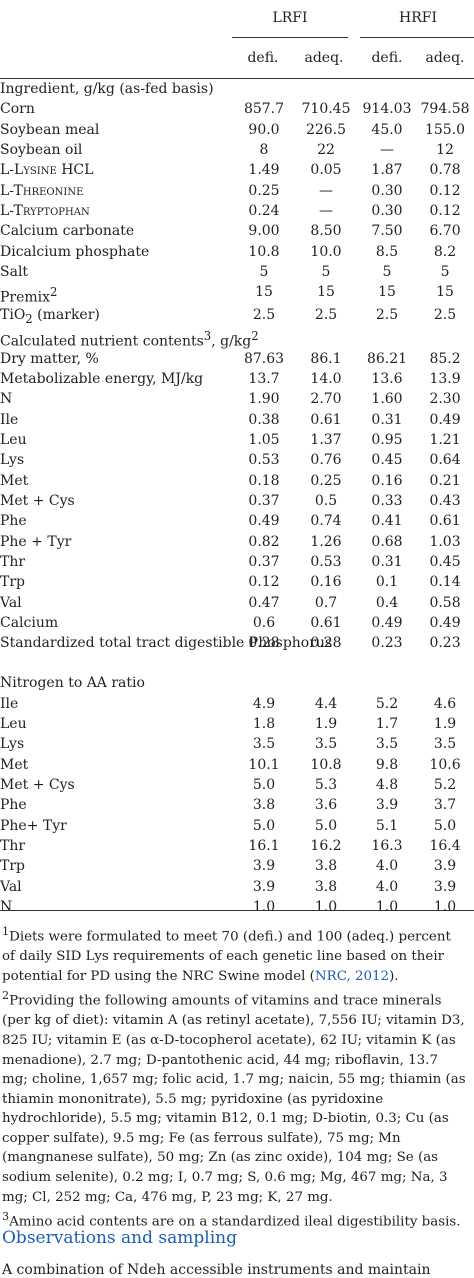 The width and height of the screenshot is (474, 1278). Describe the element at coordinates (263, 58) in the screenshot. I see `col-header-1: defi.` at that location.